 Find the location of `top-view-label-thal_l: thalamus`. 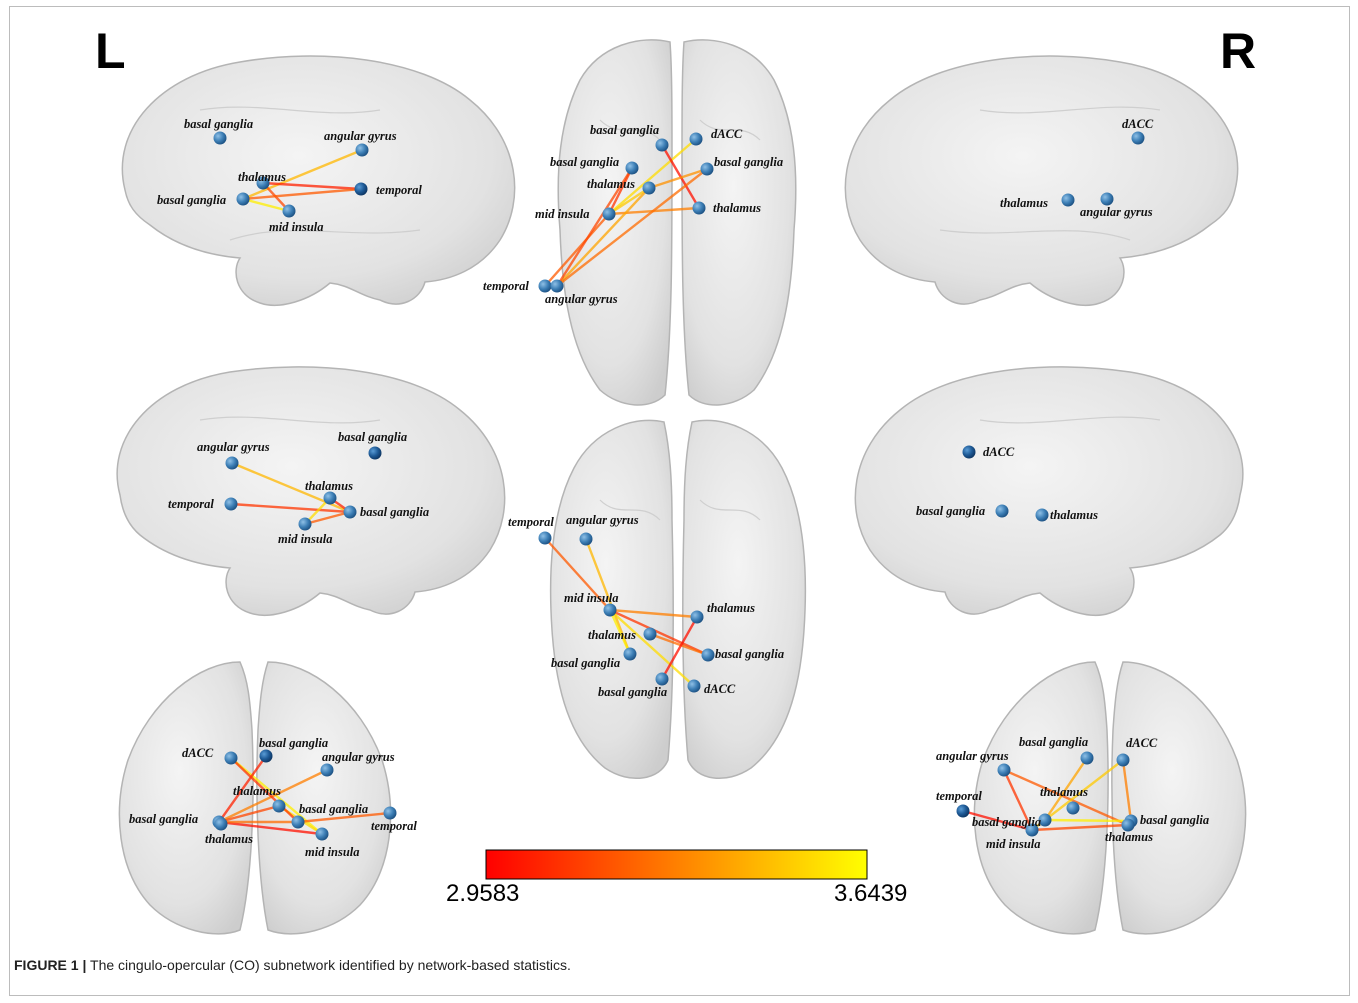

top-view-label-thal_l: thalamus is located at coordinates (611, 184).